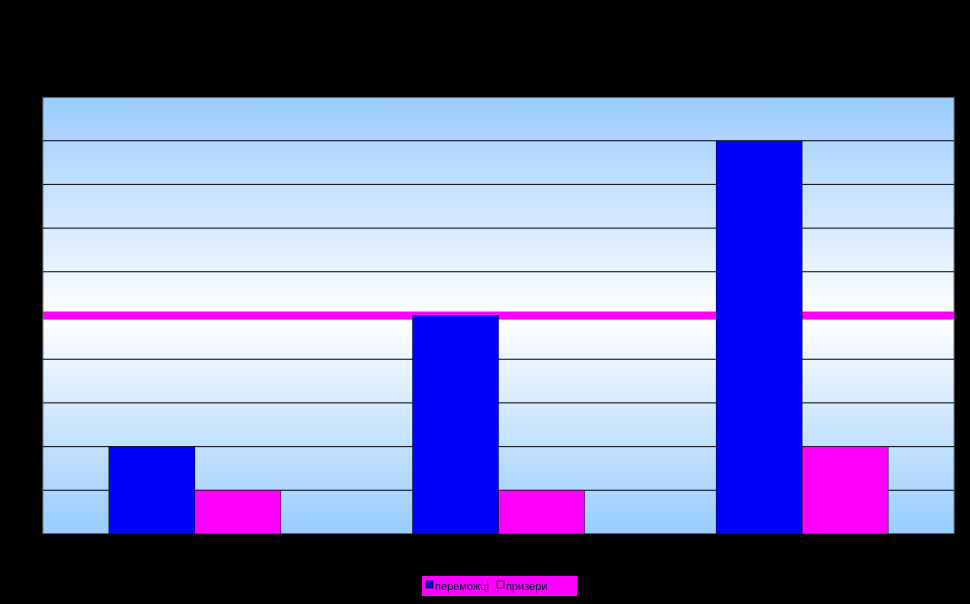 This screenshot has width=970, height=604. What do you see at coordinates (462, 587) in the screenshot?
I see `legend-label: переможці` at bounding box center [462, 587].